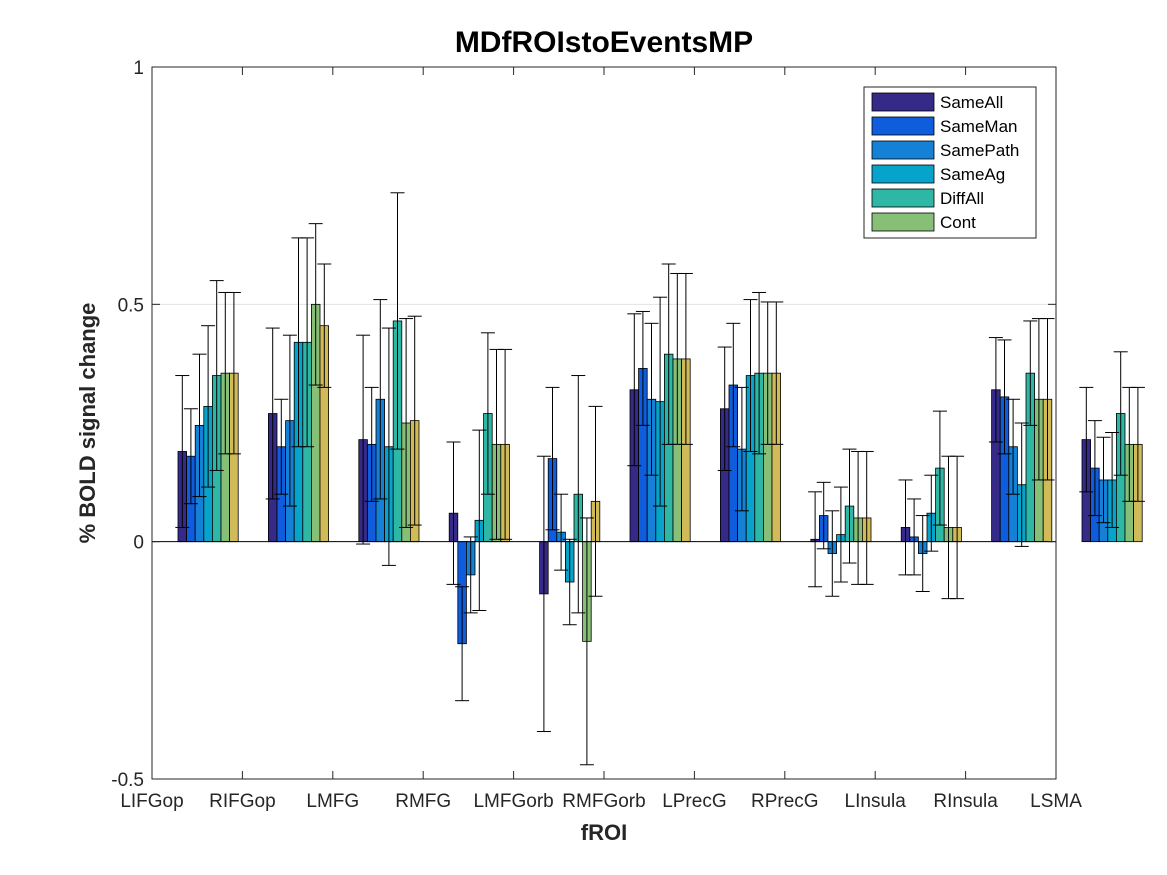 The image size is (1167, 875). I want to click on x-tick-label: LMFGorb, so click(513, 801).